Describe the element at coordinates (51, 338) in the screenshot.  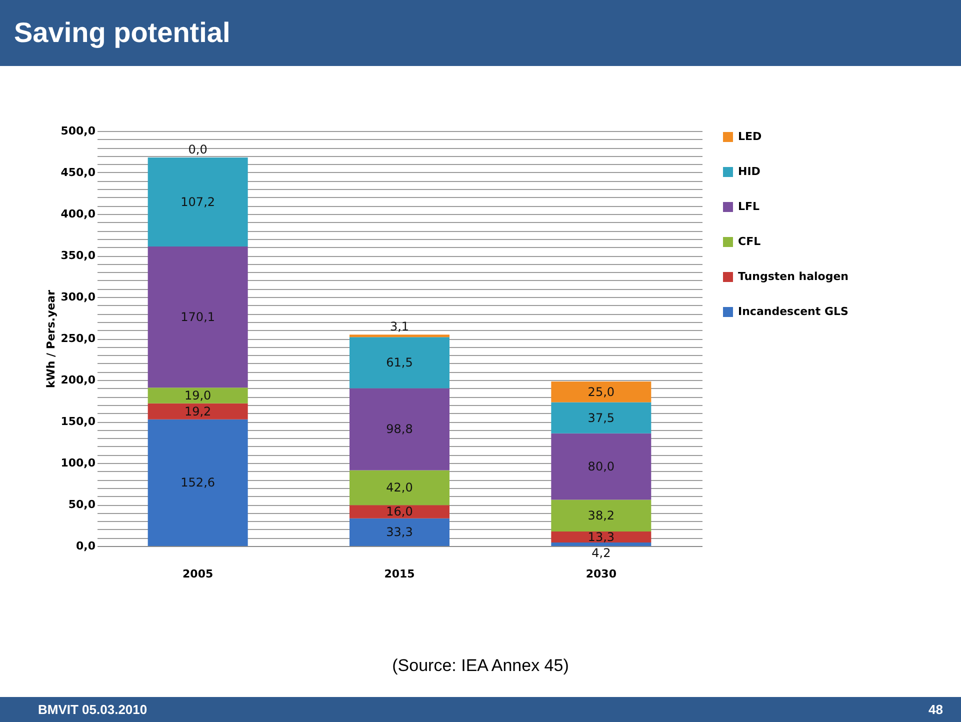
I see `y-axis-title: kWh / Pers.year` at that location.